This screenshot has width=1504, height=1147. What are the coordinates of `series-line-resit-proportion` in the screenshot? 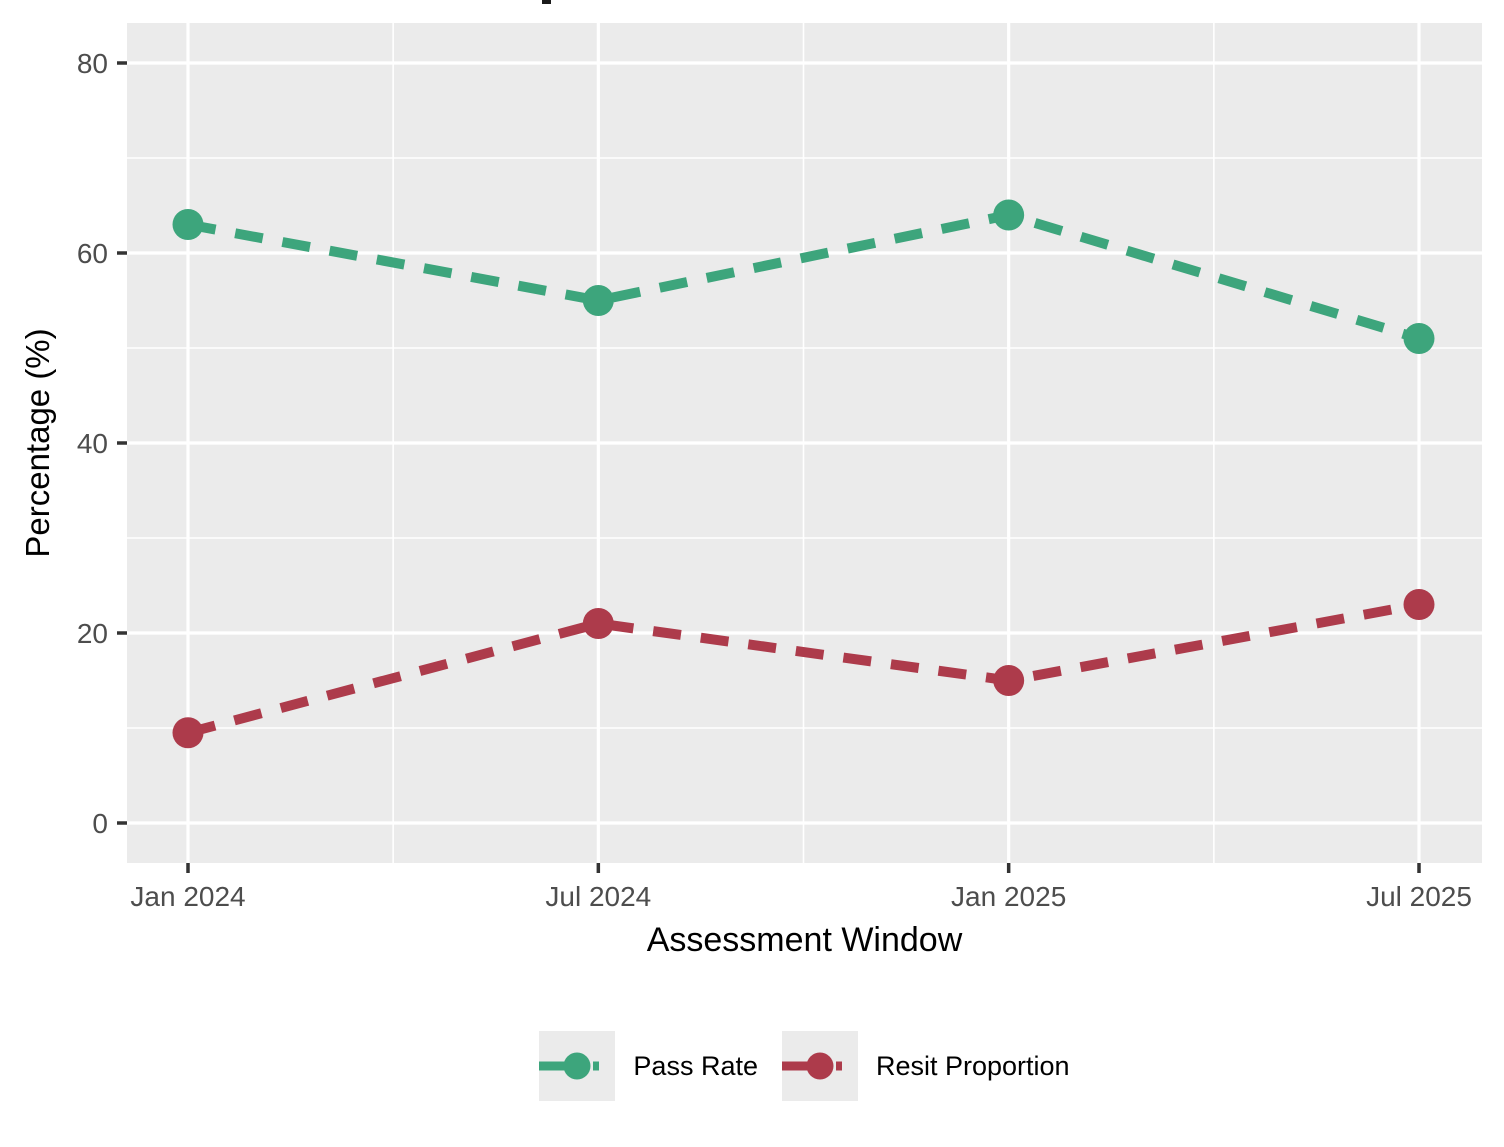 It's located at (803, 668).